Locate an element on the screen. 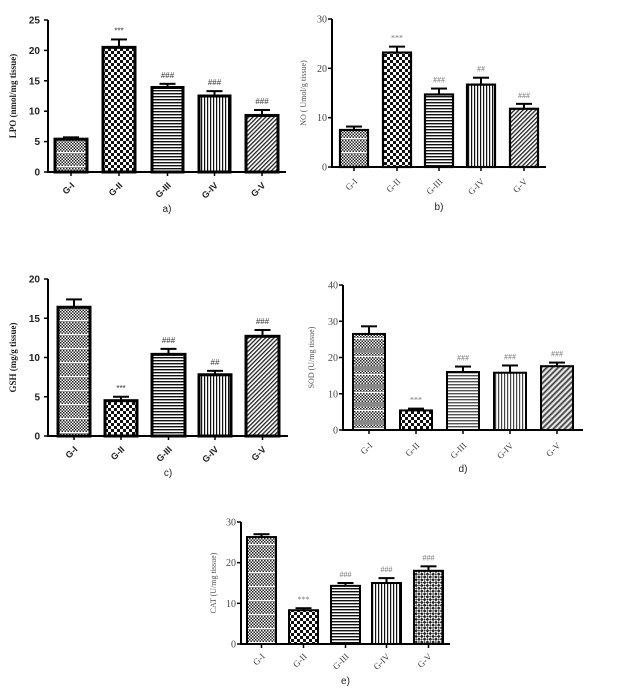 The height and width of the screenshot is (690, 621). y-tick-label: 25 is located at coordinates (35, 21).